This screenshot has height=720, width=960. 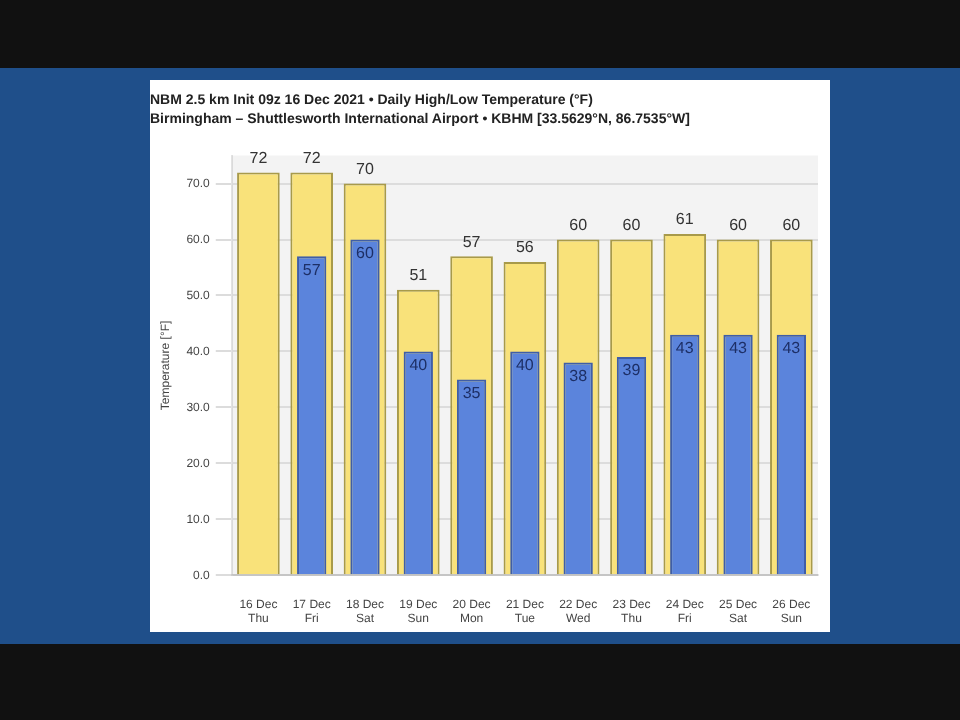 What do you see at coordinates (419, 275) in the screenshot?
I see `data-label: 51` at bounding box center [419, 275].